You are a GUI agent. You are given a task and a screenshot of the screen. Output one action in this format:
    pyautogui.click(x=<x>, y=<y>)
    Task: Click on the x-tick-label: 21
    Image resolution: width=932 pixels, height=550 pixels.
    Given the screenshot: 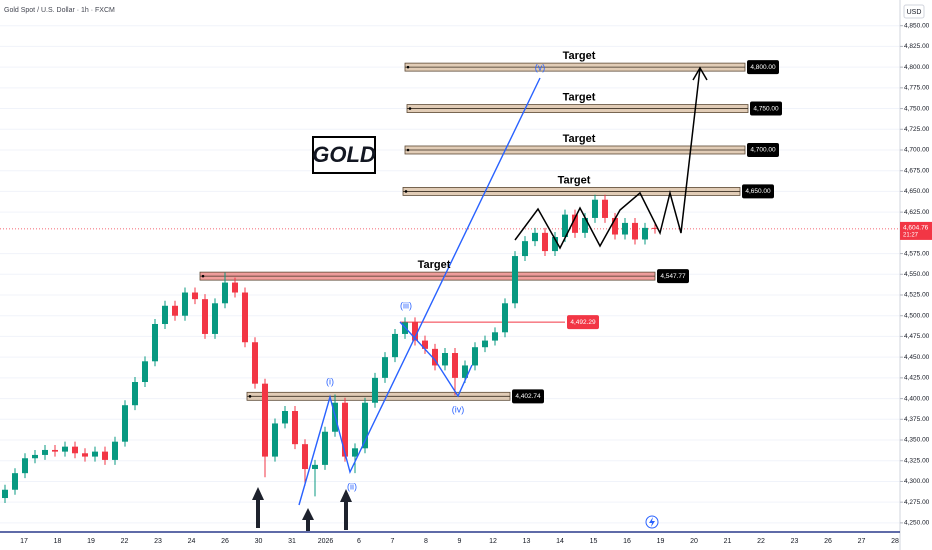 What is the action you would take?
    pyautogui.click(x=728, y=541)
    